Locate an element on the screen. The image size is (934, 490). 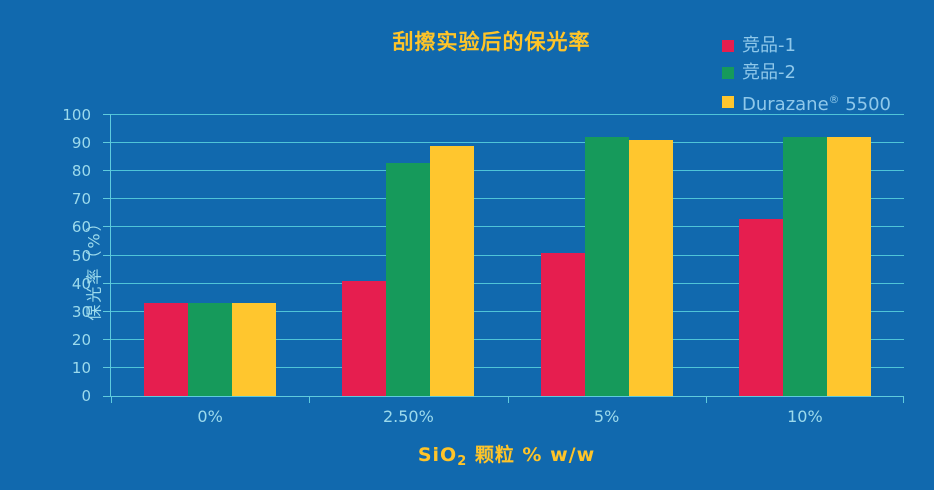
bar-Durazane® 5500-2.50% is located at coordinates (452, 270).